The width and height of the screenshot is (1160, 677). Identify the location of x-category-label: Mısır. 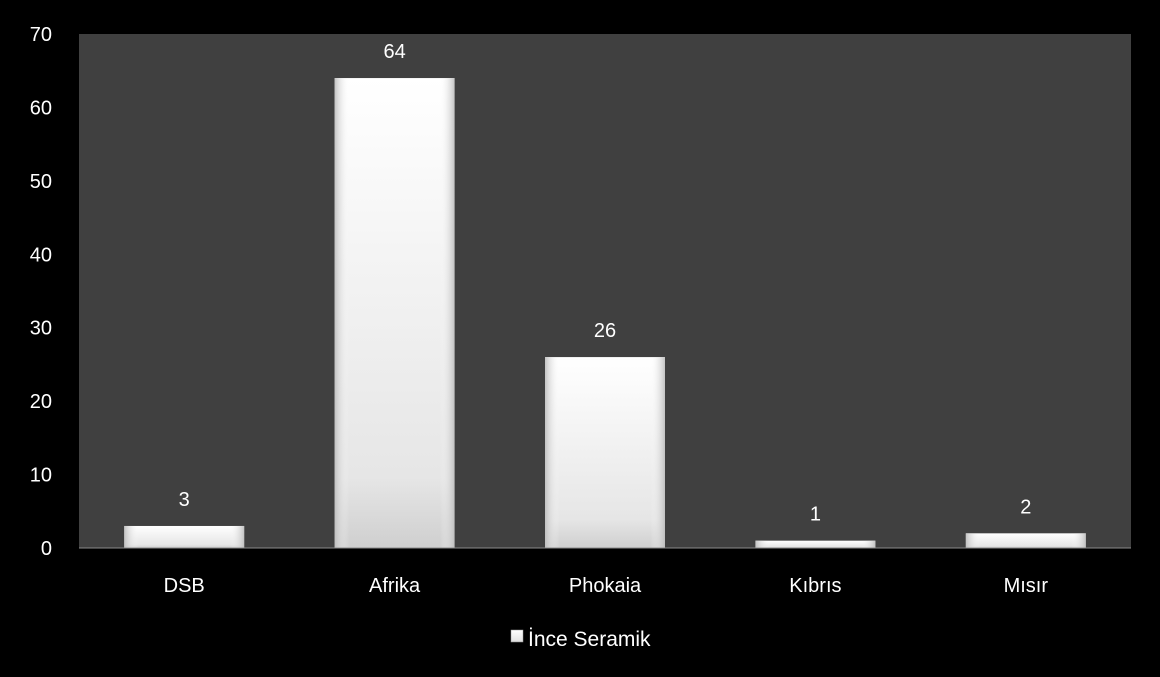
(1026, 586).